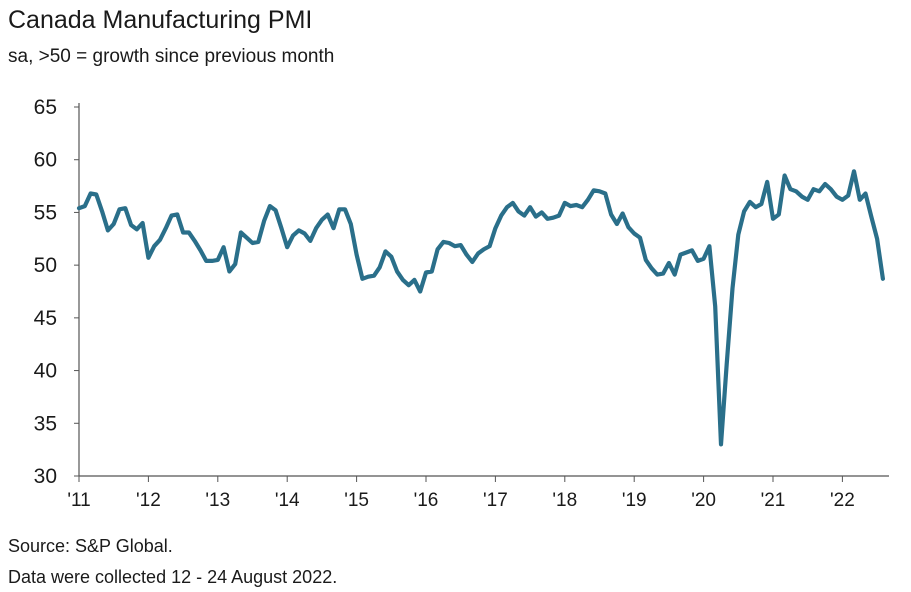 This screenshot has height=592, width=911. What do you see at coordinates (45, 107) in the screenshot?
I see `y-tick-label: 65` at bounding box center [45, 107].